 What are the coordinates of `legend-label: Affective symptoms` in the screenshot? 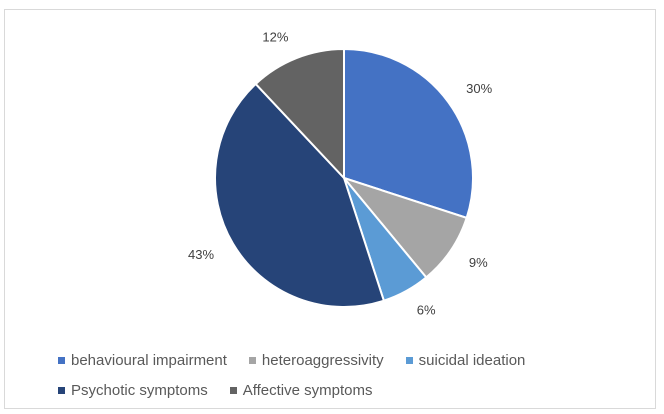 It's located at (307, 390).